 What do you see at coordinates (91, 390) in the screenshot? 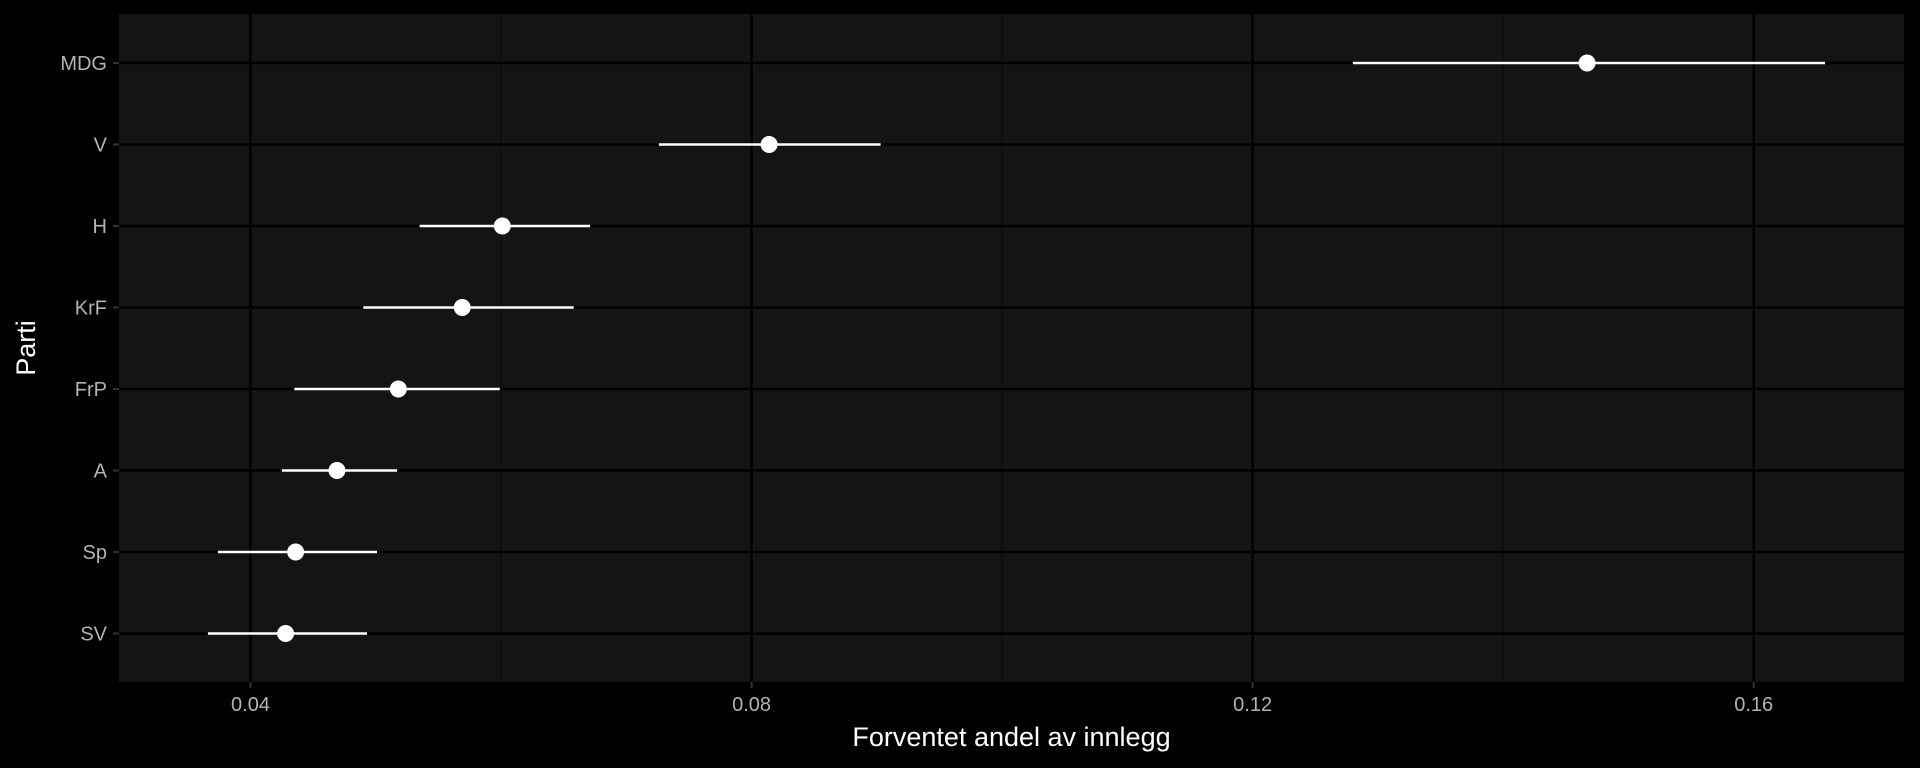
I see `y-tick-label: FrP` at bounding box center [91, 390].